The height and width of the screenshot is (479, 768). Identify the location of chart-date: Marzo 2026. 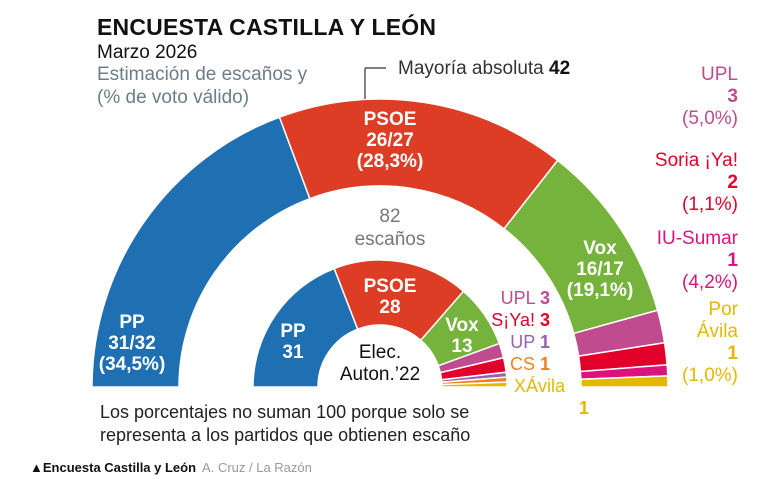
(147, 52).